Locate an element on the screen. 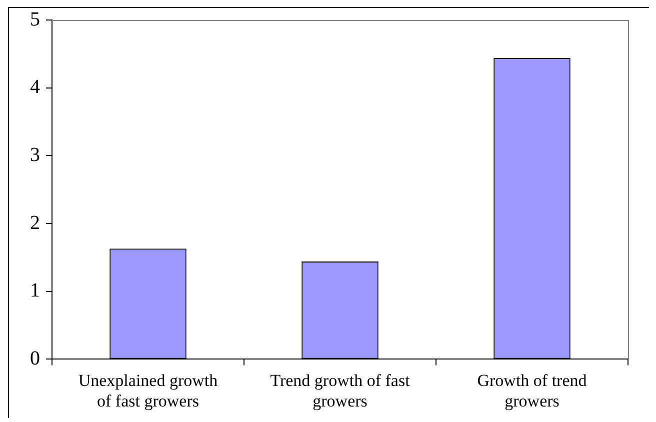 Image resolution: width=656 pixels, height=422 pixels. y-tick-label: 2 is located at coordinates (35, 223).